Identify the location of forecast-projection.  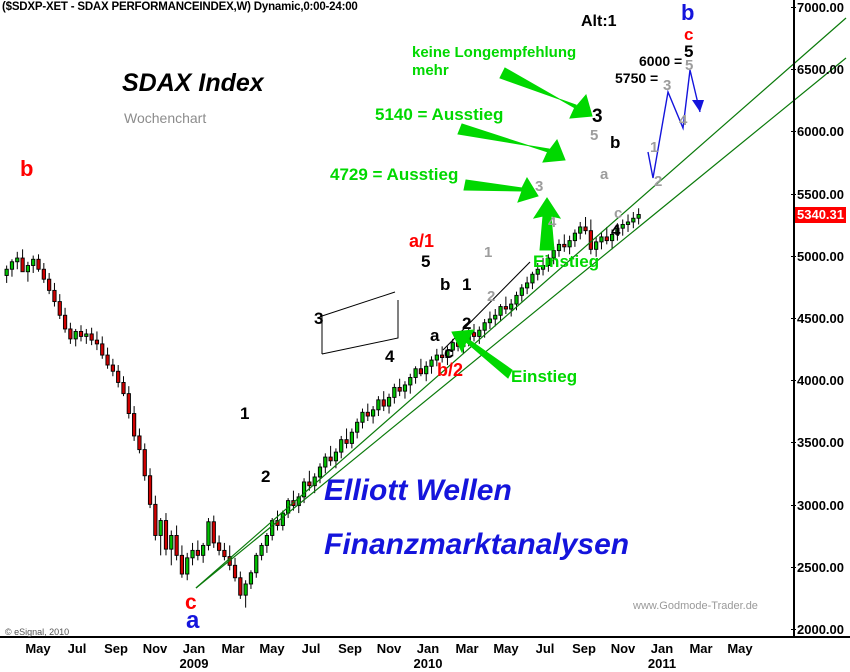
(675, 124).